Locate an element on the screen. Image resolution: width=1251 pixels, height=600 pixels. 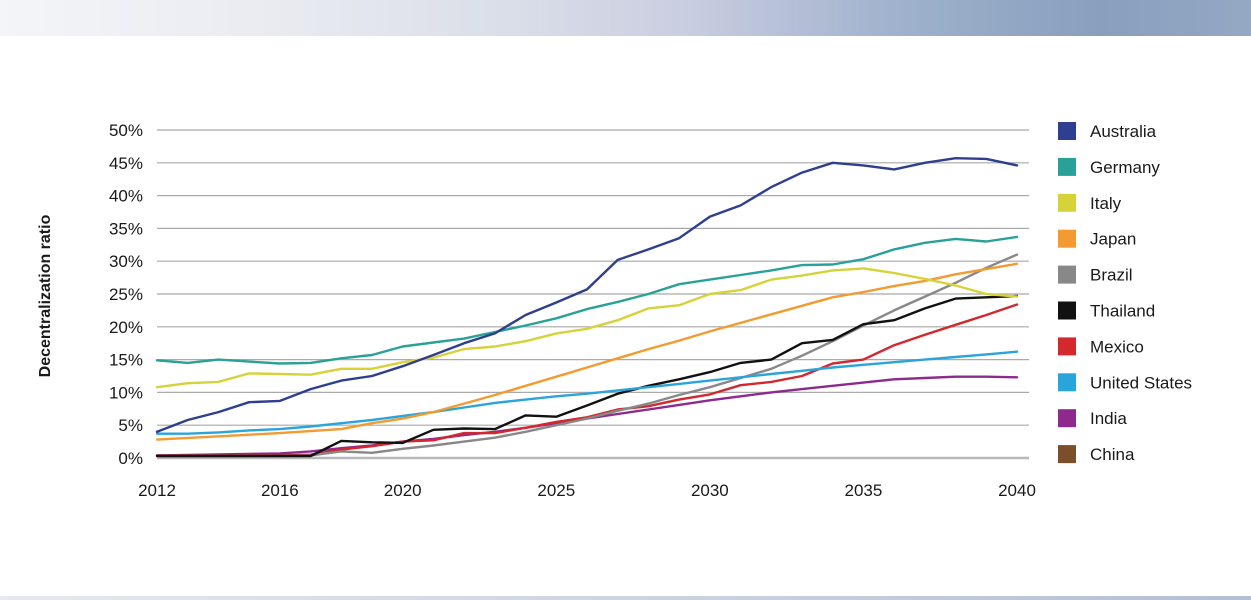
x-tick-label: 2016 is located at coordinates (280, 490).